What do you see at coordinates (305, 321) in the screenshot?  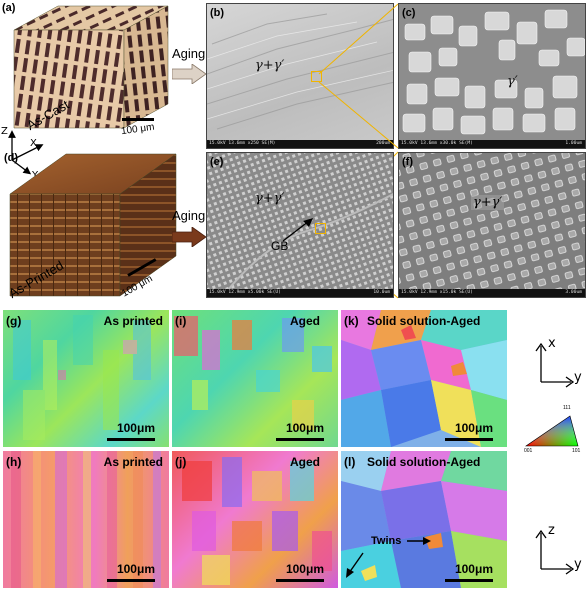 I see `ebsd-label-i: Aged` at bounding box center [305, 321].